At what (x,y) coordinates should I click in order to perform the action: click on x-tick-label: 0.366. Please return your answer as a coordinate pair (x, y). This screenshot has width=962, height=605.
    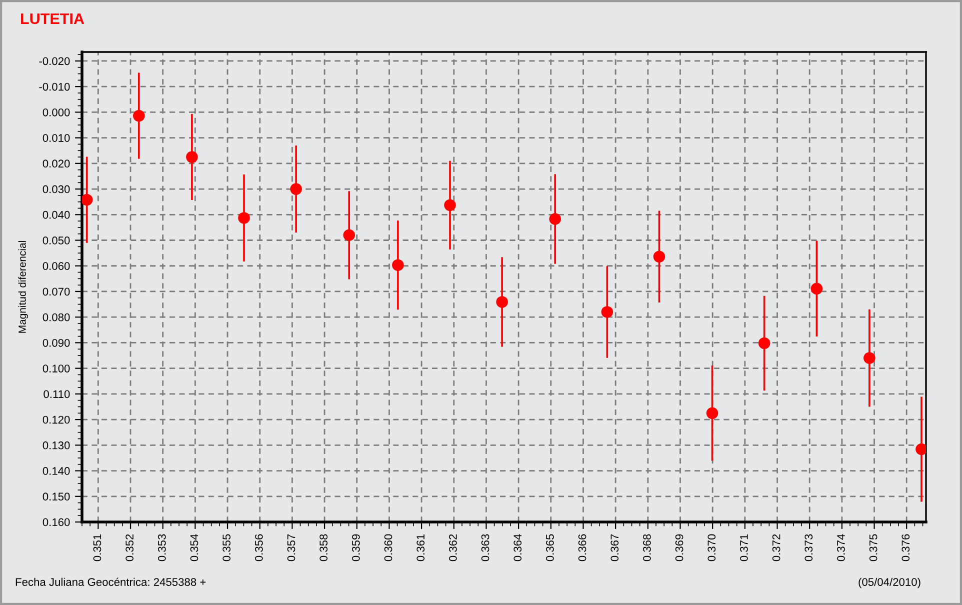
    Looking at the image, I should click on (582, 548).